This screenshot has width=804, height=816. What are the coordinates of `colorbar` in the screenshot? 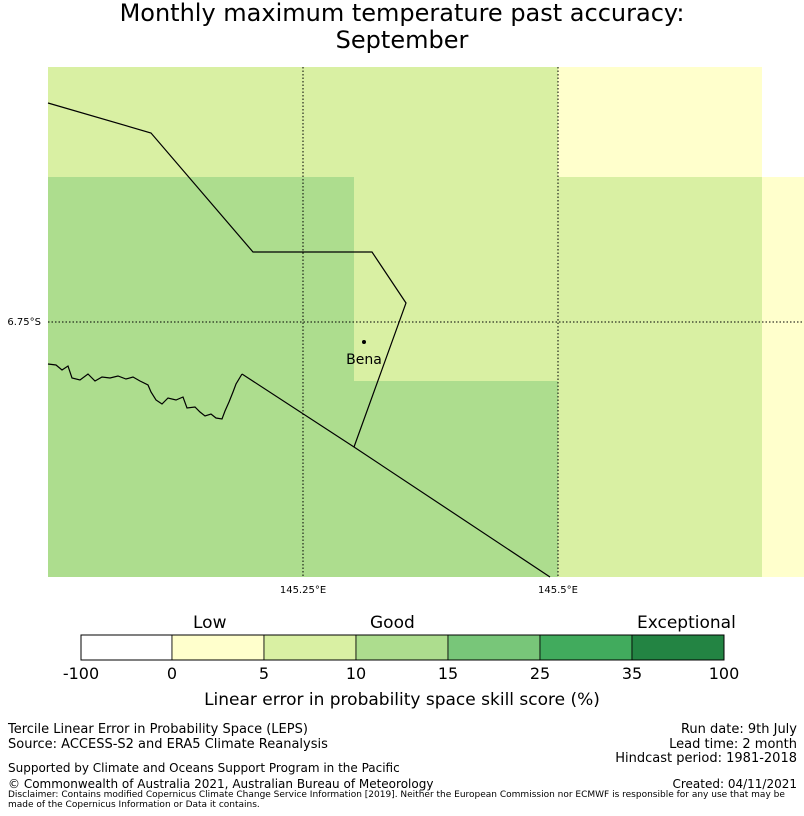 It's located at (402, 647).